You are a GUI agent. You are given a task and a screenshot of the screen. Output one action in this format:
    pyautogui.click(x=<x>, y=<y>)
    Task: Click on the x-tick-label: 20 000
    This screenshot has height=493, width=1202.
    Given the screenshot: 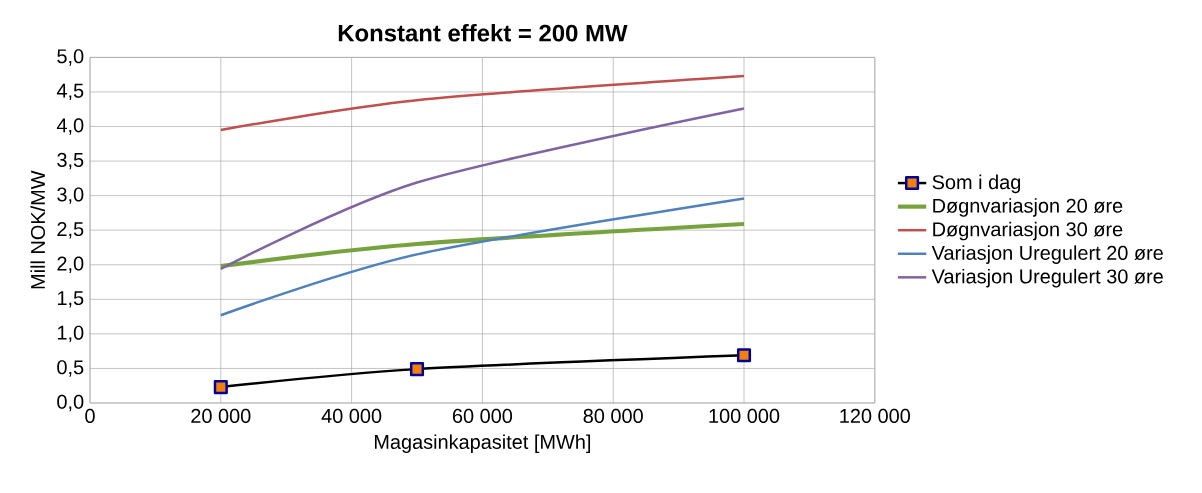 What is the action you would take?
    pyautogui.click(x=221, y=415)
    